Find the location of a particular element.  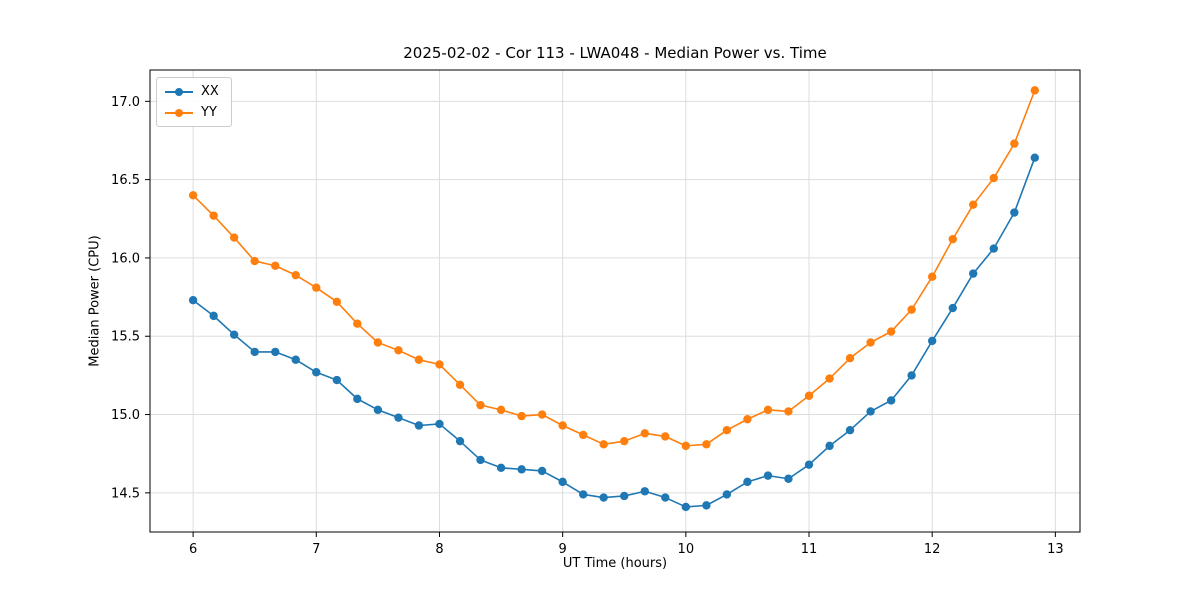

x-tick-label: 9 is located at coordinates (563, 549).